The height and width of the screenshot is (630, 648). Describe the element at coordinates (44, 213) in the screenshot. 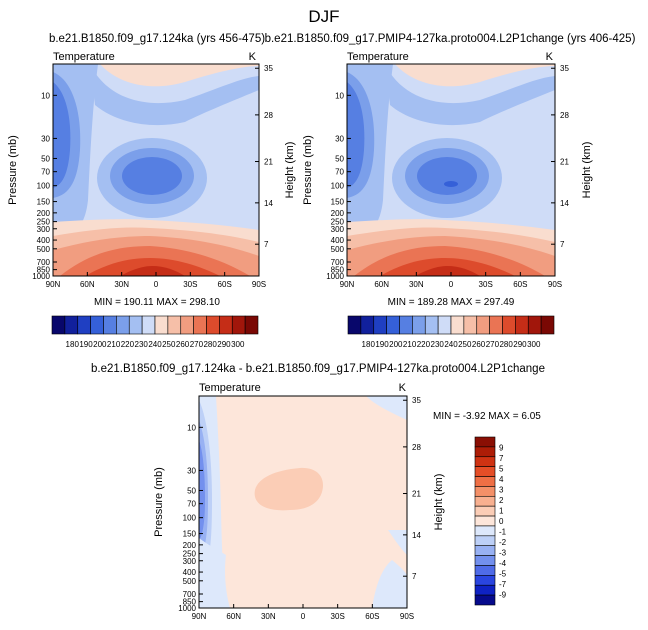

I see `y-tick-label: 200` at that location.